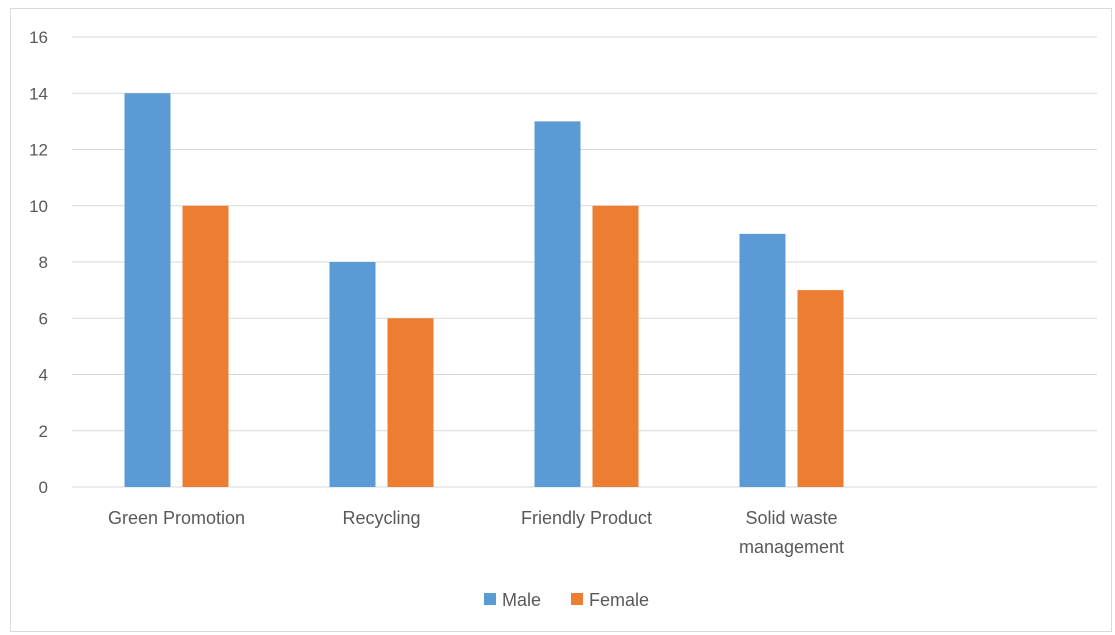 This screenshot has width=1115, height=635. Describe the element at coordinates (38, 37) in the screenshot. I see `y-tick-label: 16` at that location.